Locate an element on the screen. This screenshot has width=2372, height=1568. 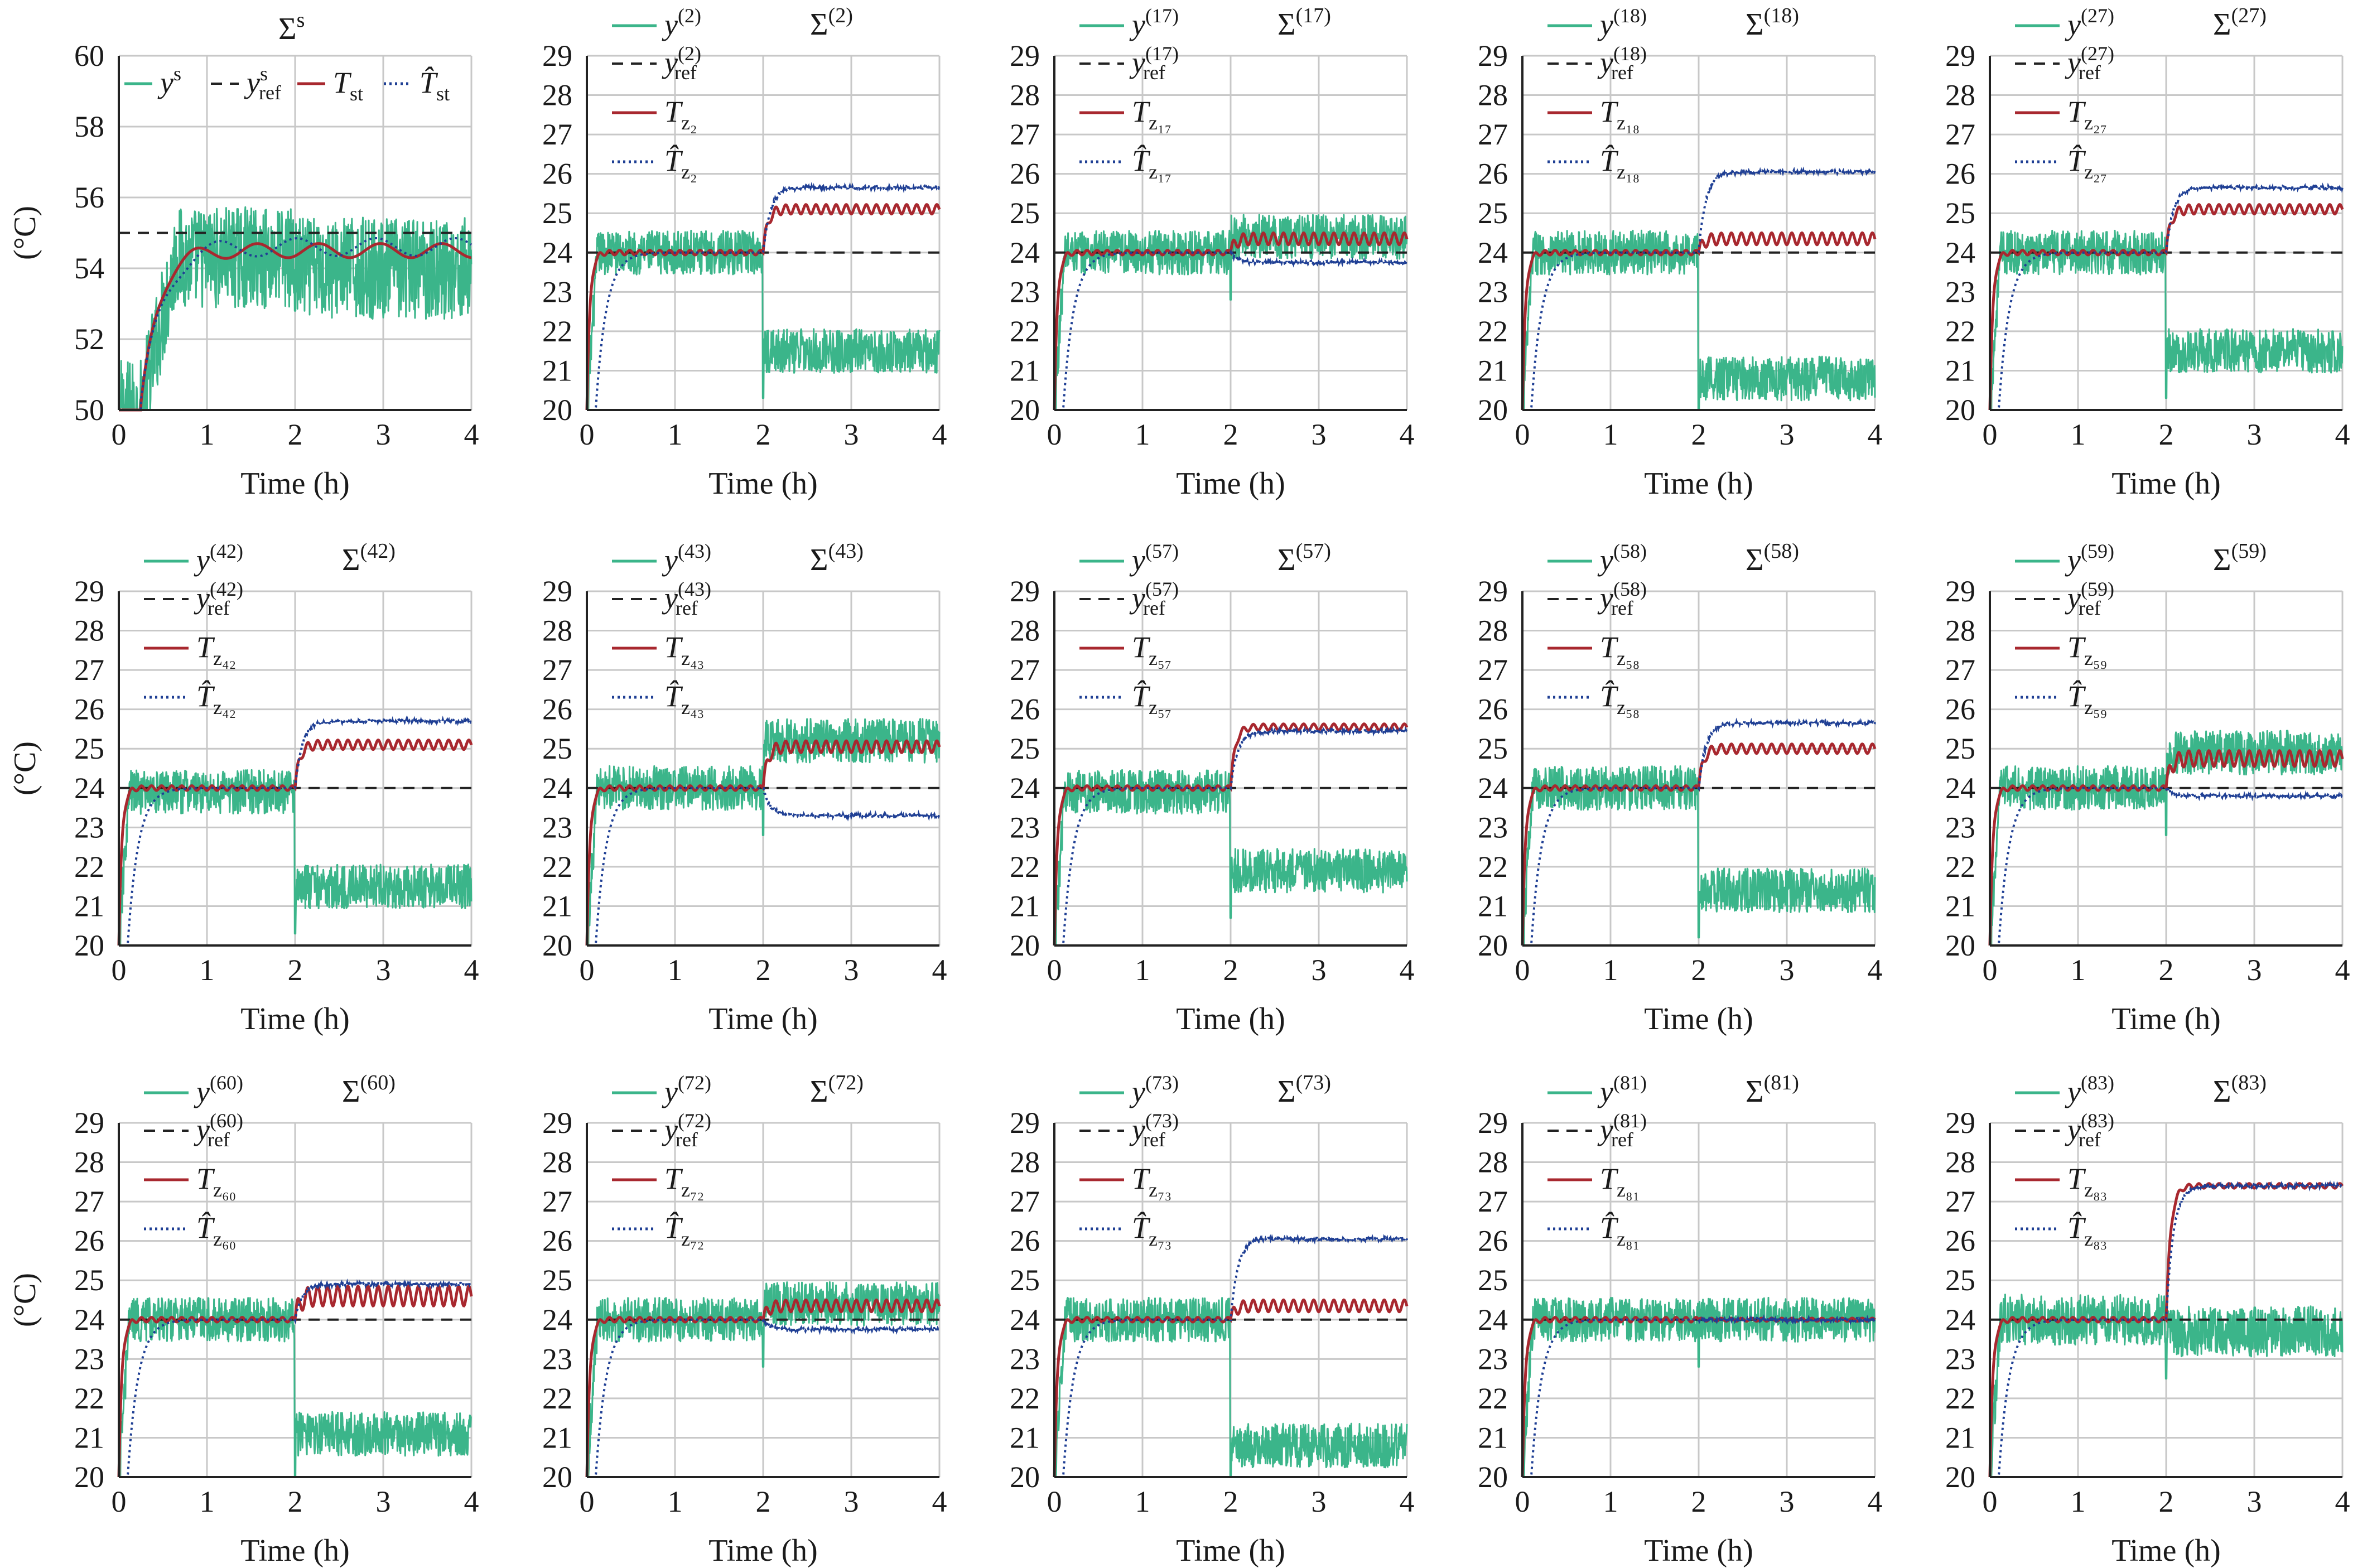
legend-label-reference: y(27) ref is located at coordinates (2089, 63).